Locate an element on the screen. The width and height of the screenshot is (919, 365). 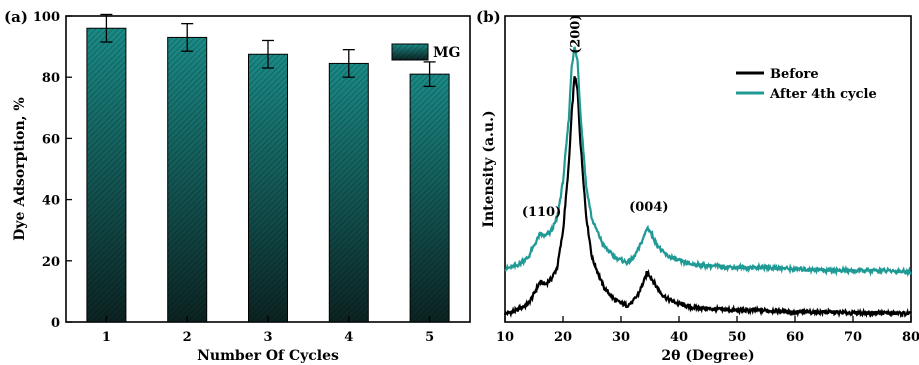
y-tick-label: 0 is located at coordinates (55, 323).